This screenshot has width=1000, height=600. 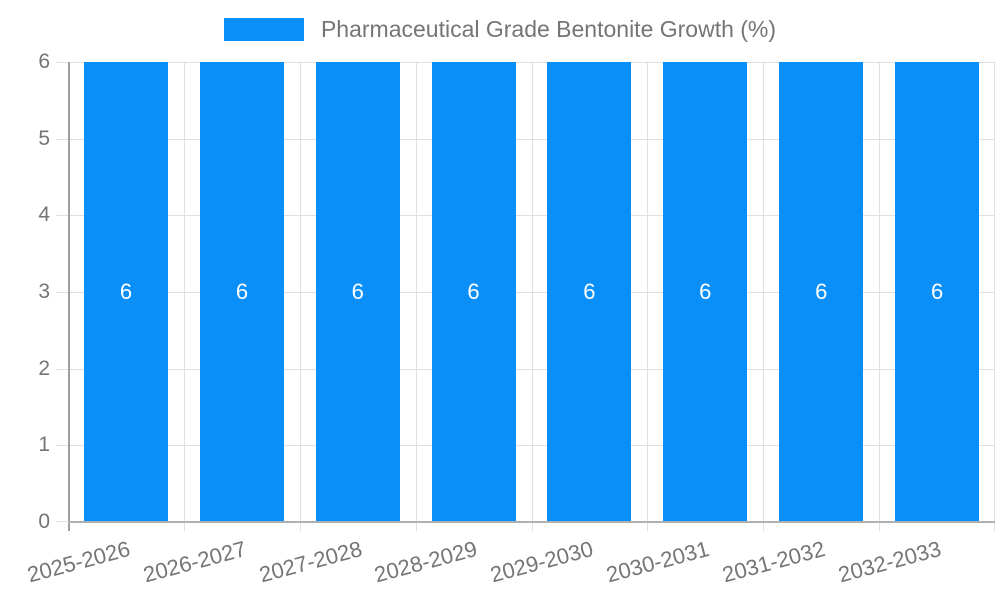 What do you see at coordinates (44, 291) in the screenshot?
I see `y-tick-label: 3` at bounding box center [44, 291].